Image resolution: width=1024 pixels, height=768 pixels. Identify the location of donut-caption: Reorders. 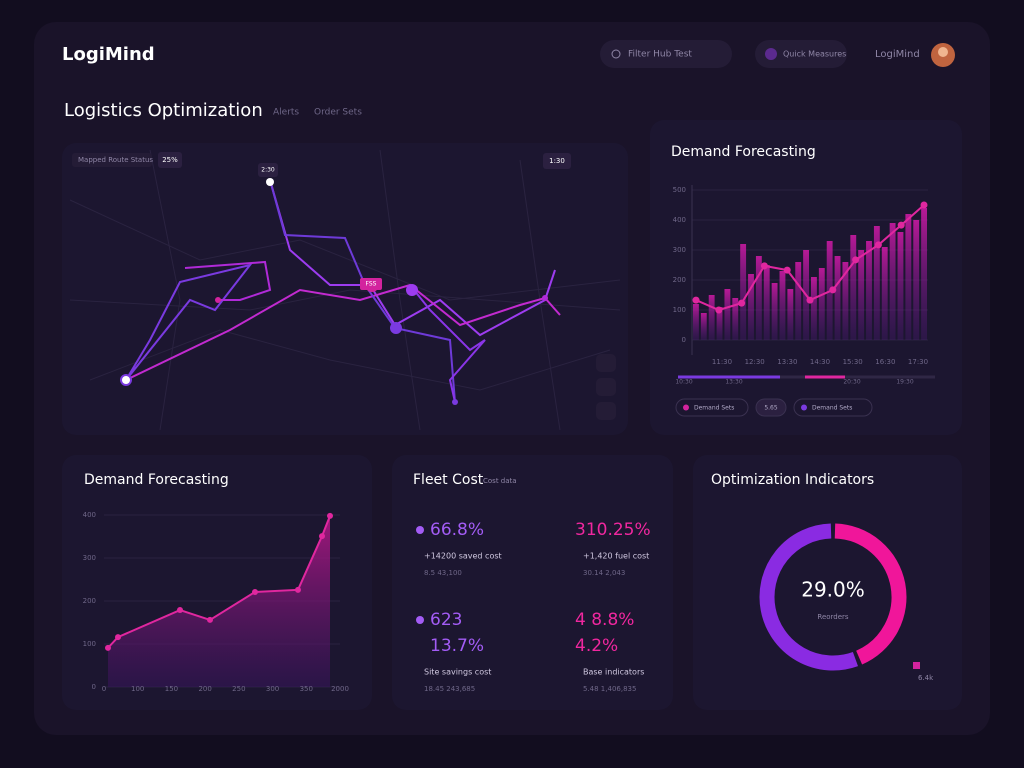
(833, 617).